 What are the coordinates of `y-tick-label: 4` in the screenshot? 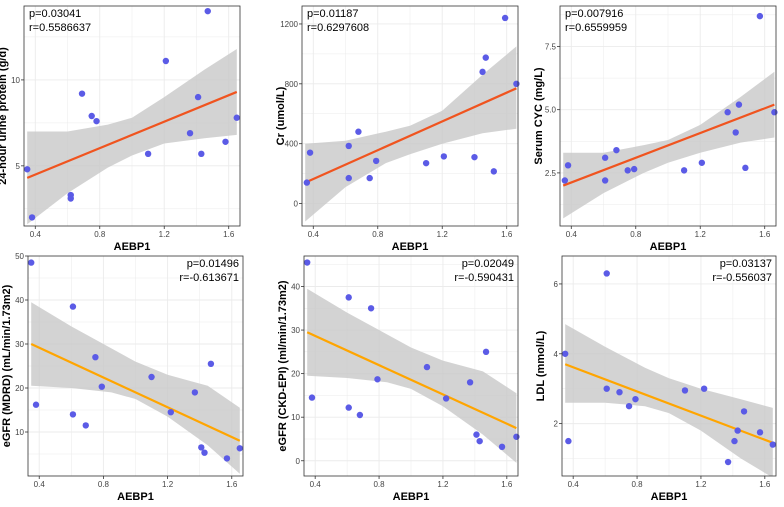 It's located at (556, 354).